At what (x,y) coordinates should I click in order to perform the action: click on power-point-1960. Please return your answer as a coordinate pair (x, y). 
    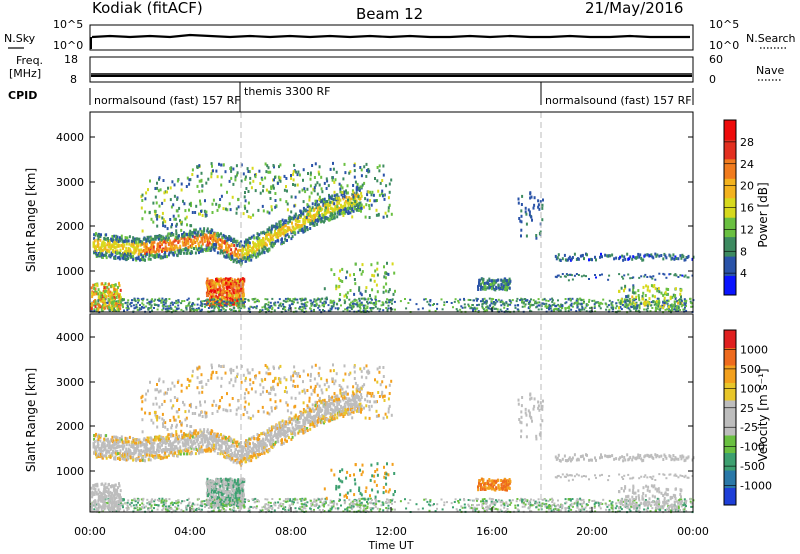
    Looking at the image, I should click on (253, 248).